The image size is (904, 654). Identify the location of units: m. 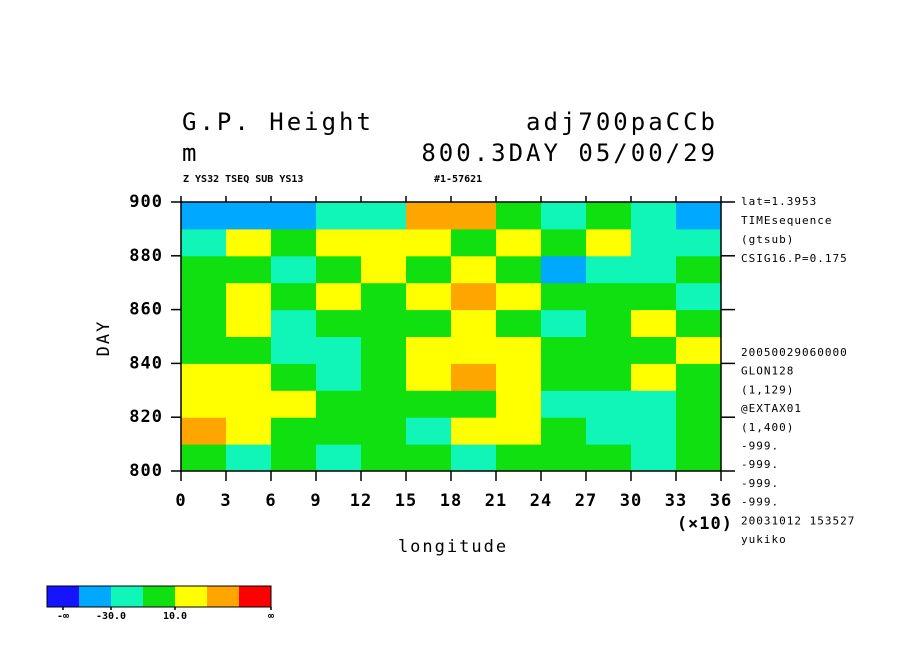
(190, 153).